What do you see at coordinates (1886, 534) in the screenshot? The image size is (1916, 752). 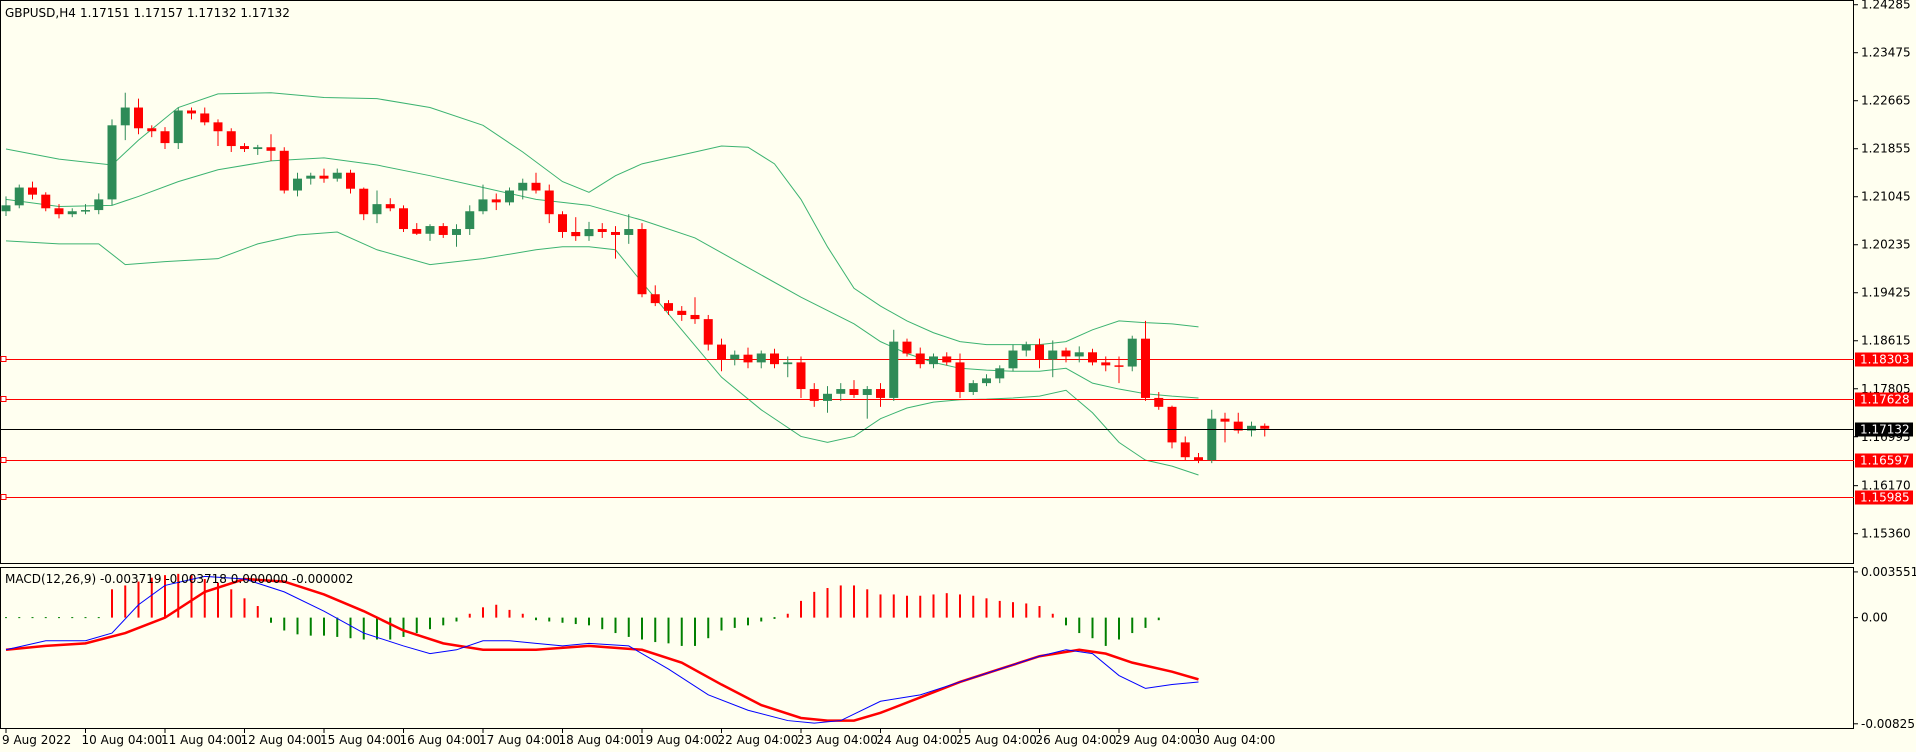 I see `price-tick-label: 1.15360` at bounding box center [1886, 534].